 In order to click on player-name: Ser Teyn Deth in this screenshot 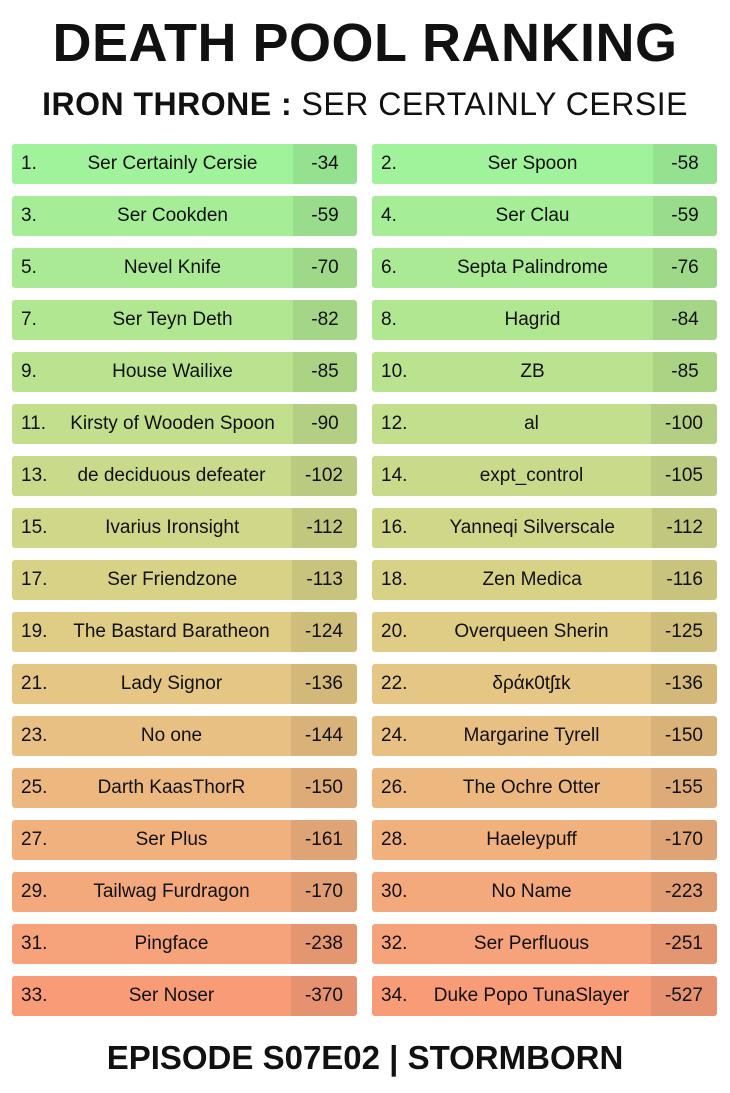, I will do `click(172, 319)`.